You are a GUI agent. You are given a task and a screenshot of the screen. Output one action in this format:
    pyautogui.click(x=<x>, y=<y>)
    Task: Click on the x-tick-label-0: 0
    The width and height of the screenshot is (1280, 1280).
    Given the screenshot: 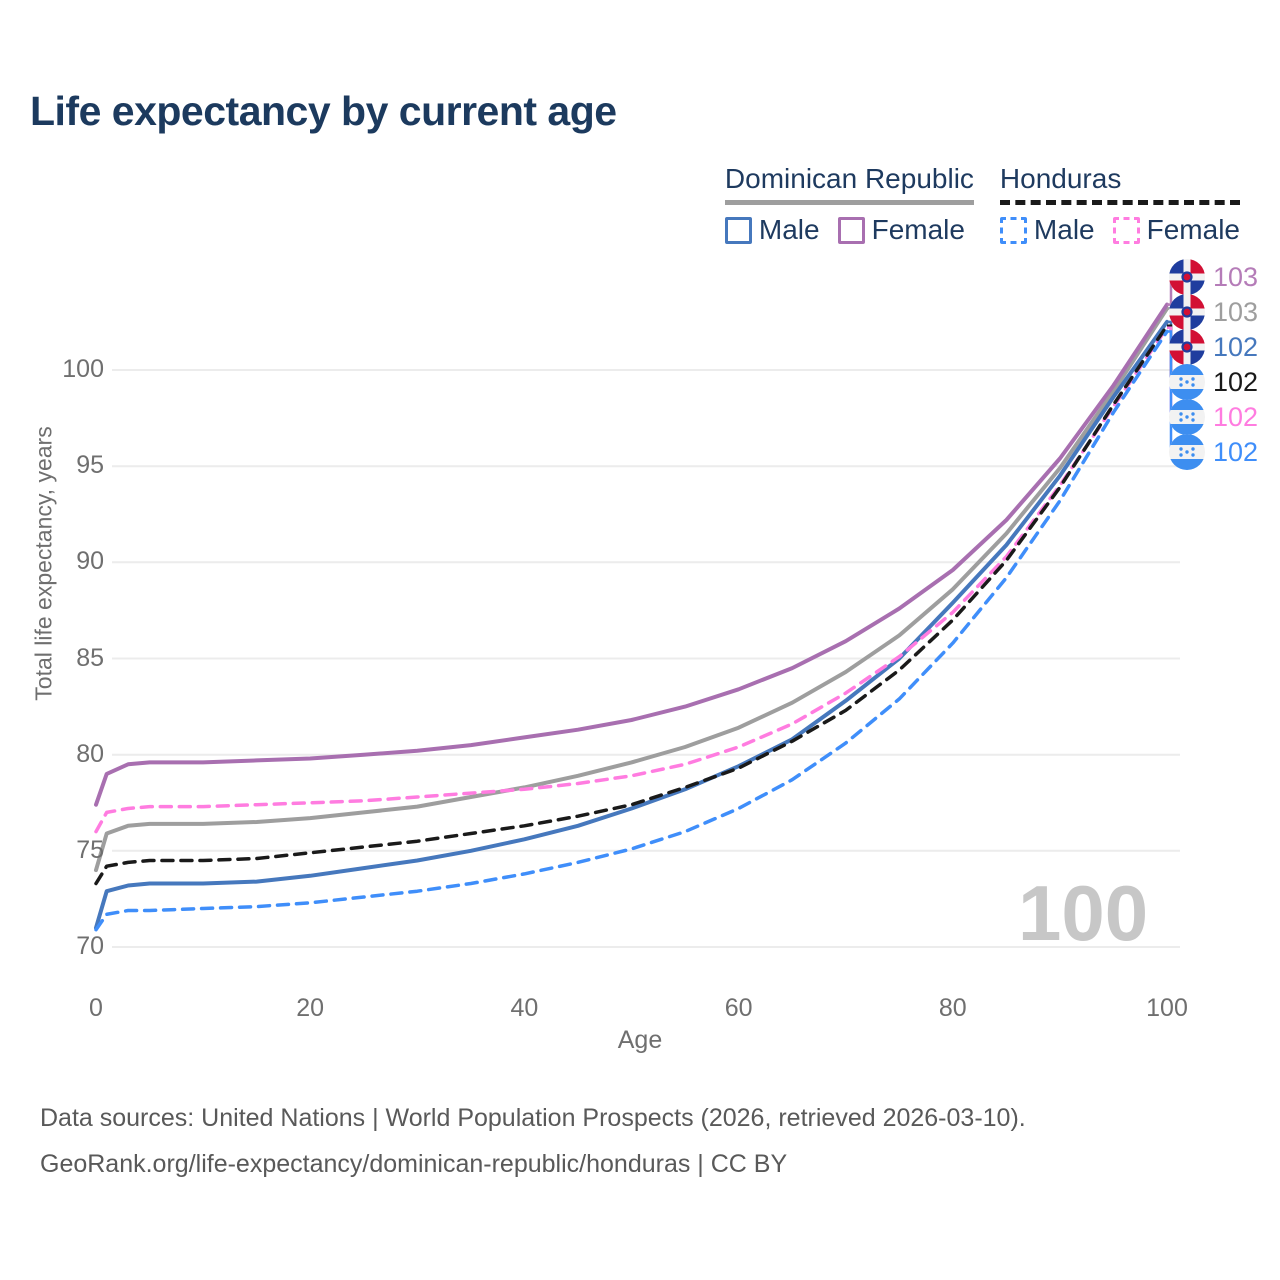 What is the action you would take?
    pyautogui.click(x=96, y=1008)
    